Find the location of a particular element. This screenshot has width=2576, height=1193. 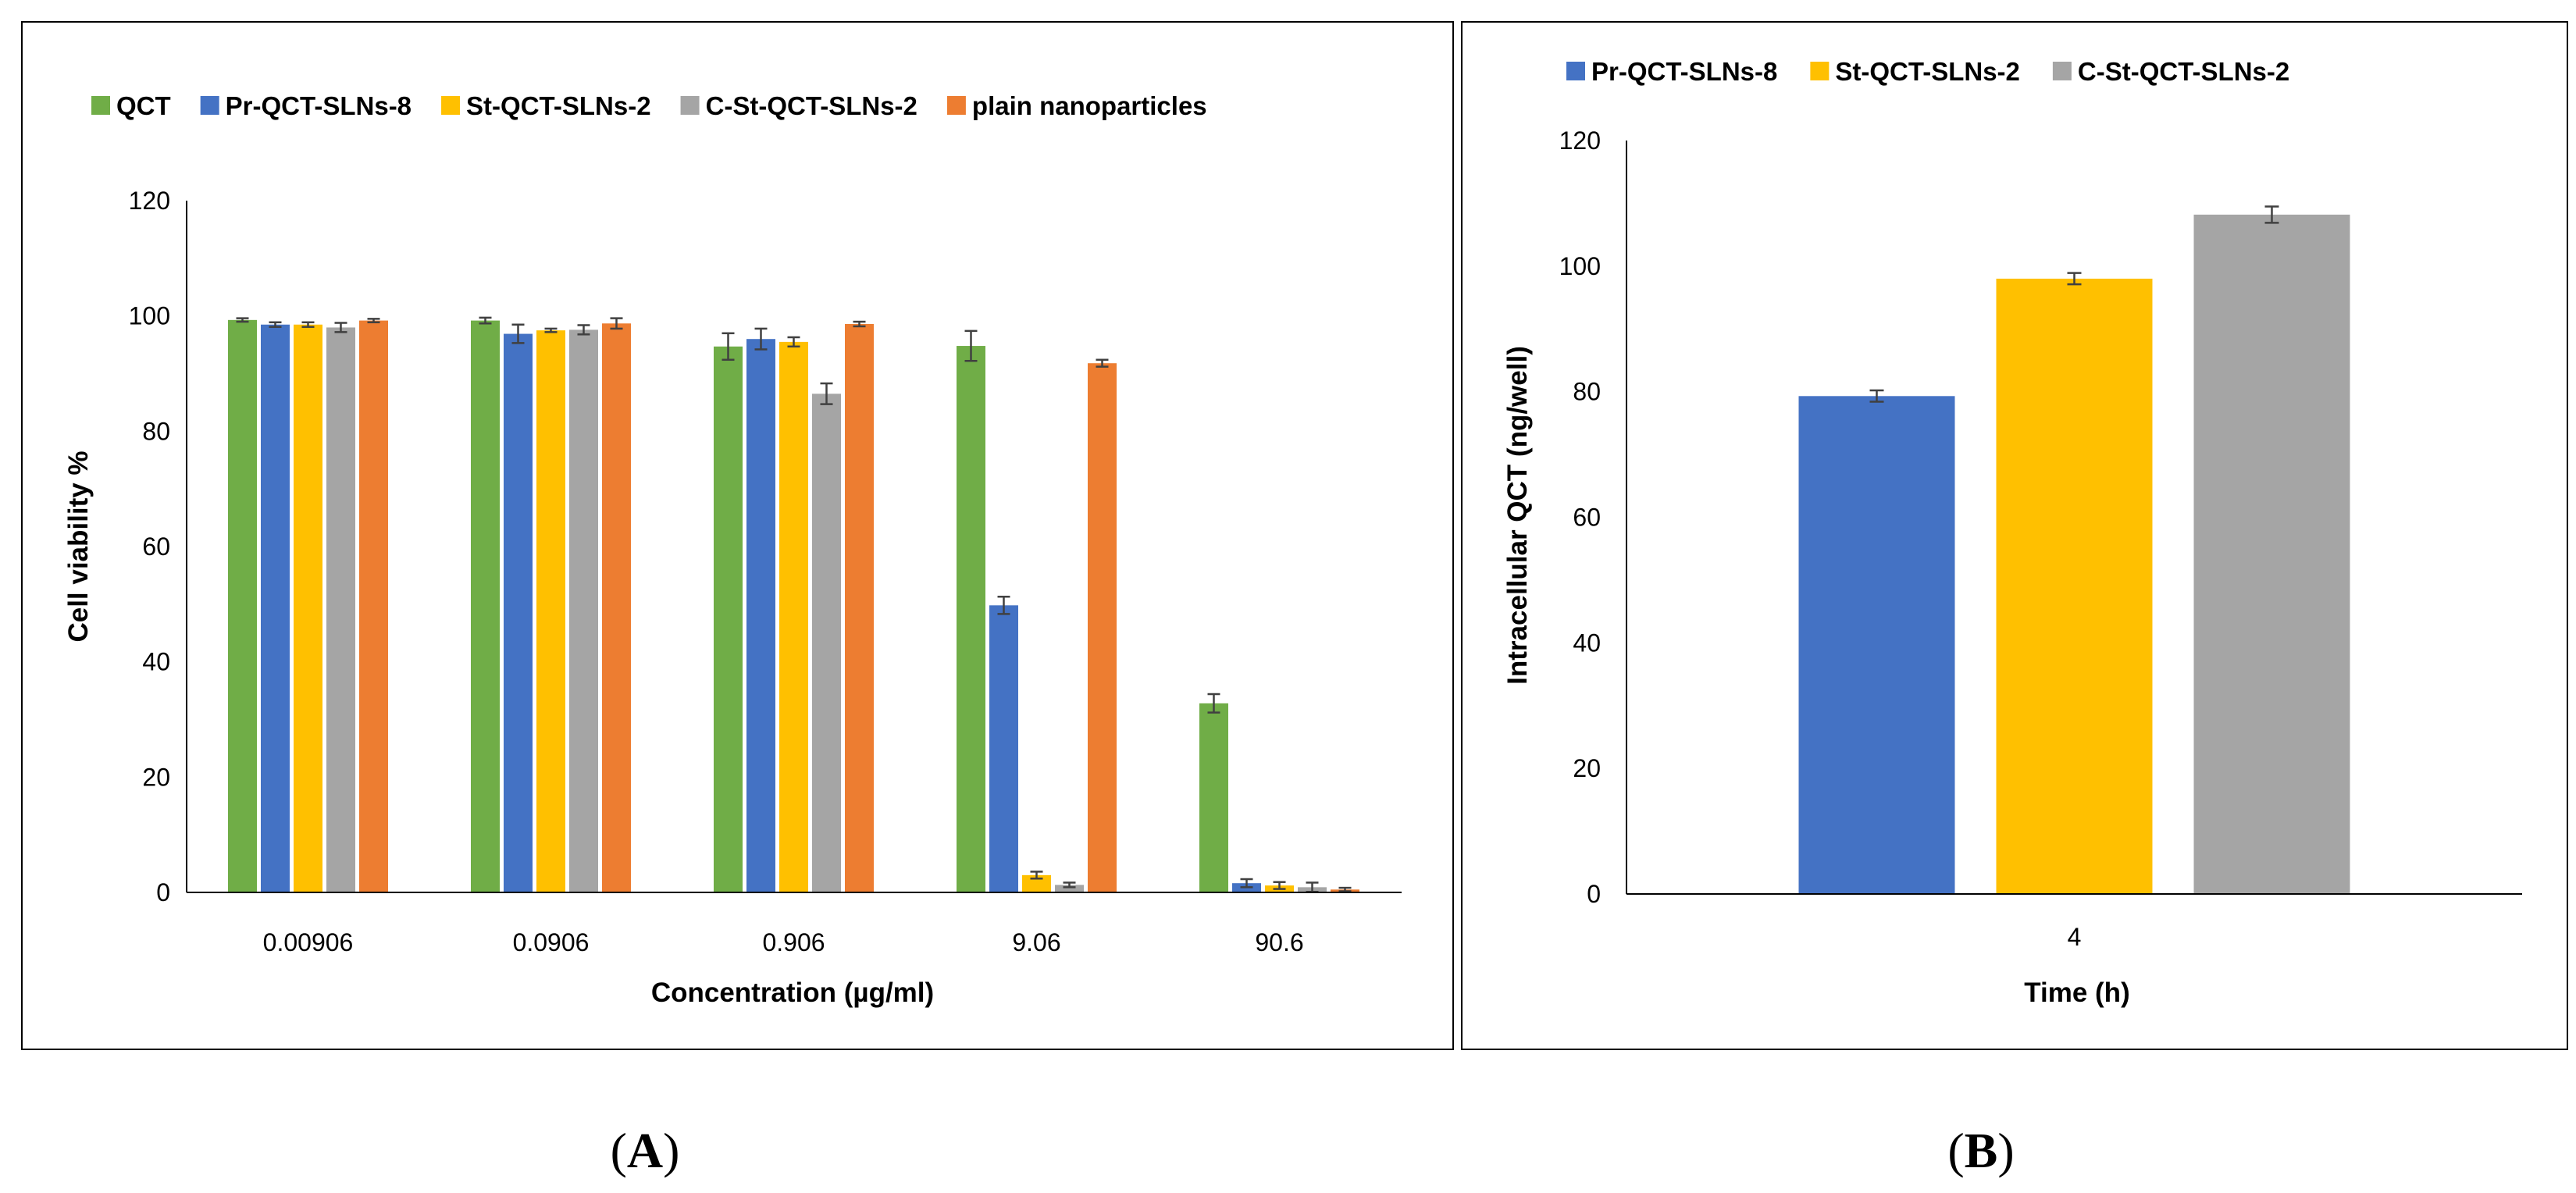

panel-b-x-ticks: 4 is located at coordinates (2075, 937).